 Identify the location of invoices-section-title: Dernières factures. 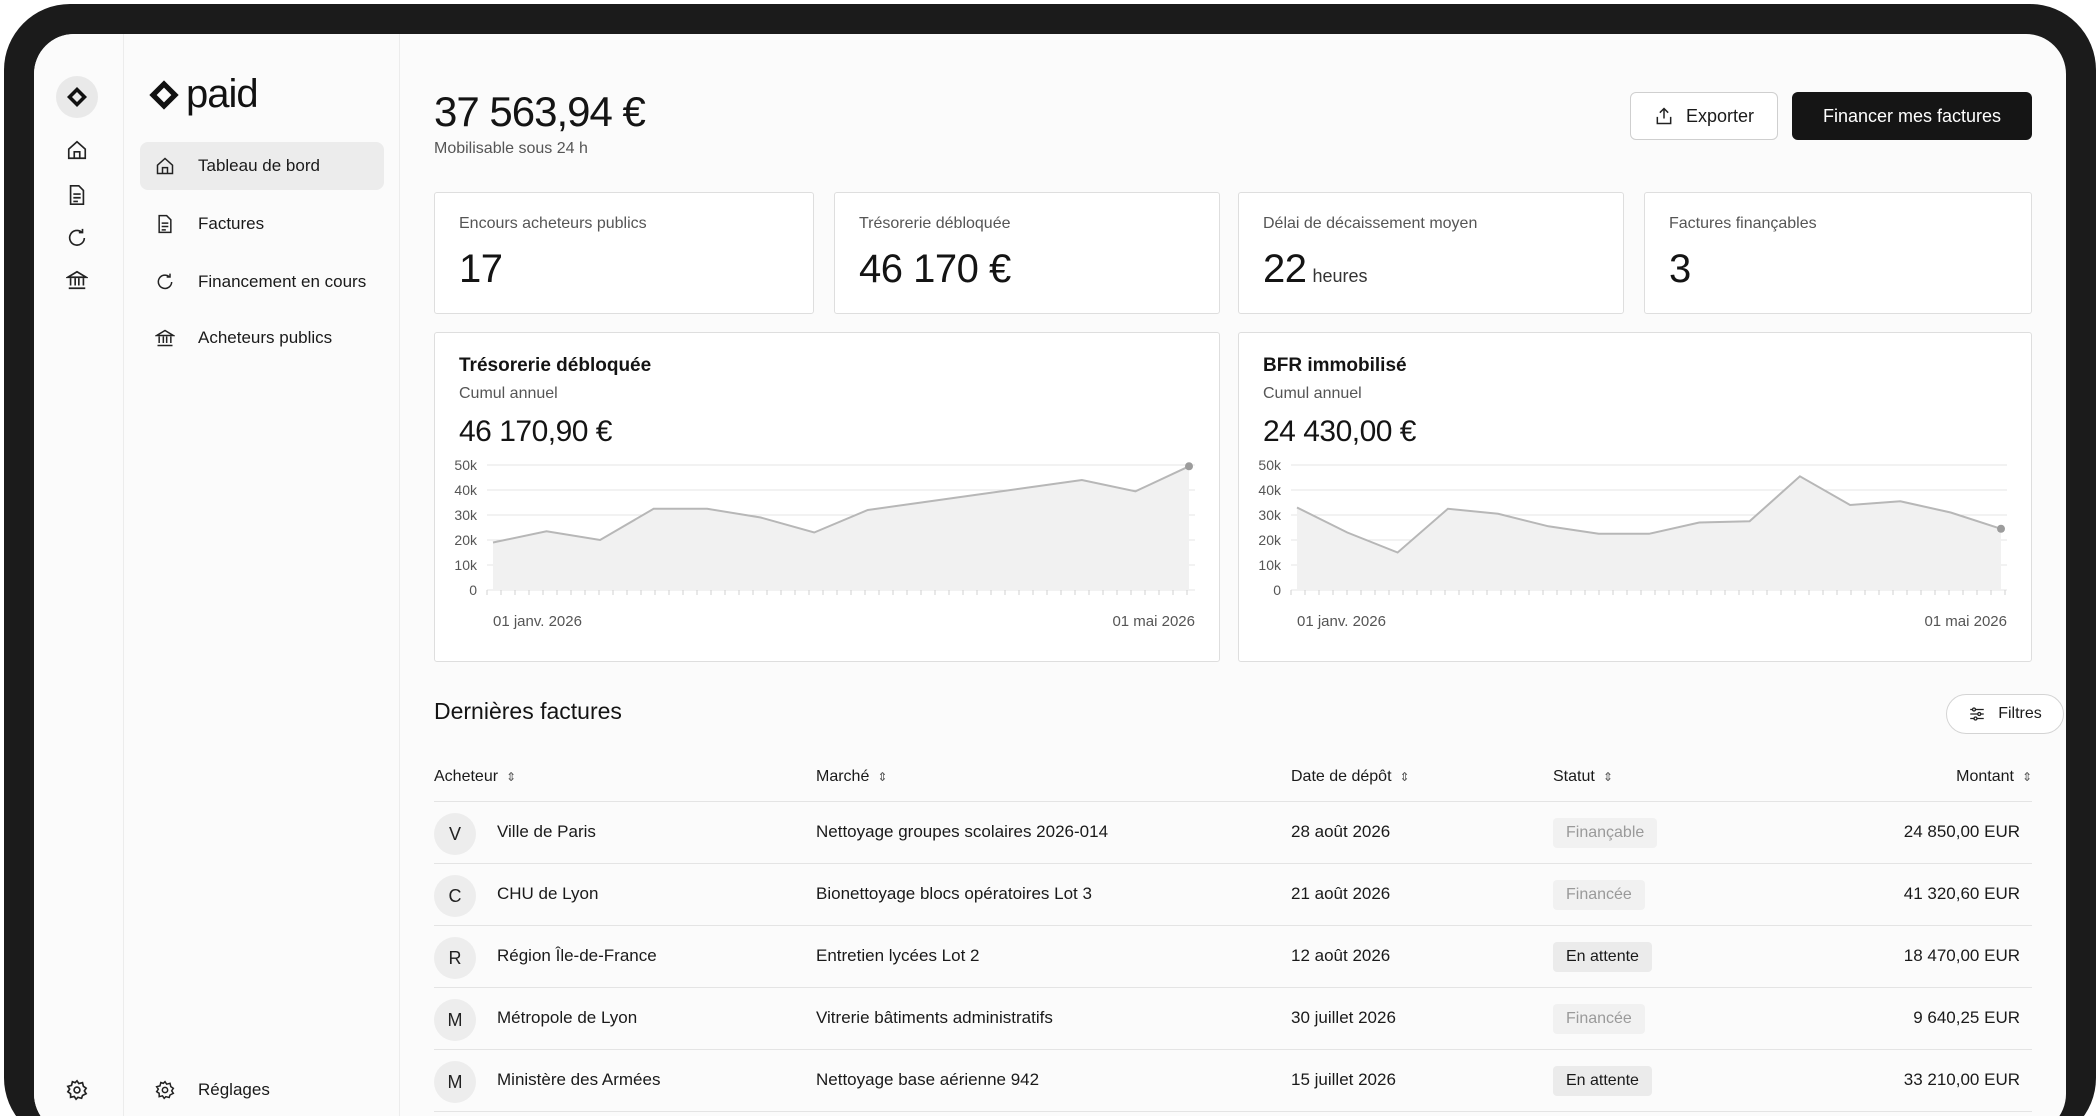
(528, 711).